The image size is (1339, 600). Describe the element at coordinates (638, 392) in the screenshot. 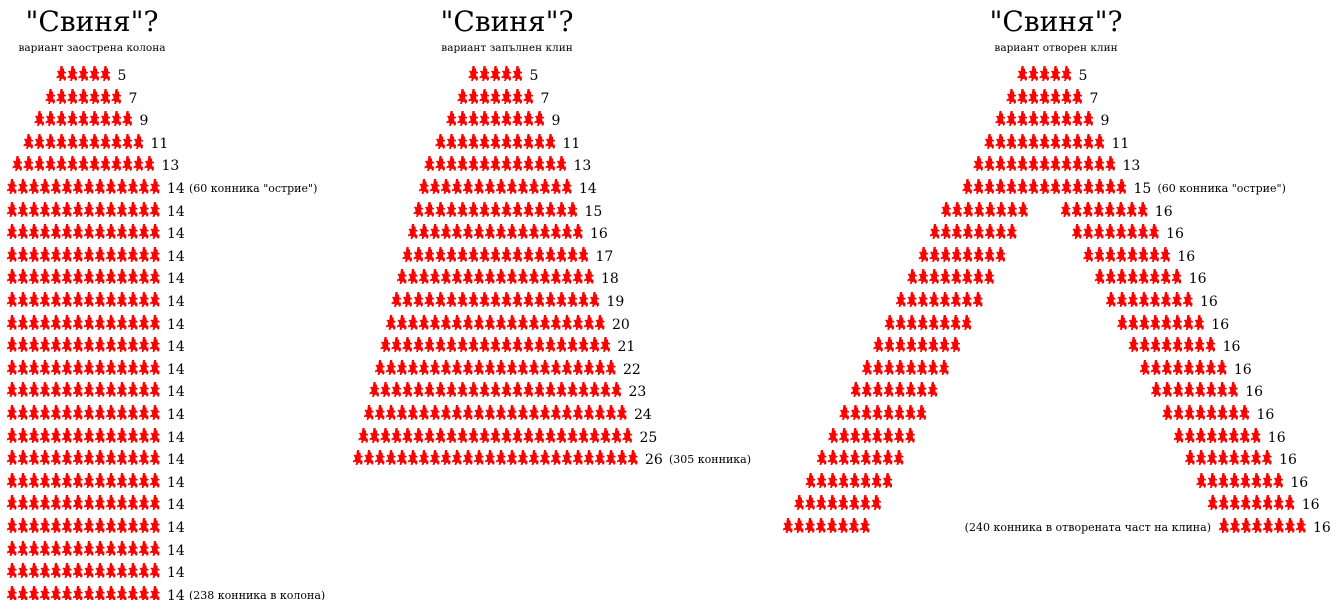

I see `row-count-label: 23` at that location.